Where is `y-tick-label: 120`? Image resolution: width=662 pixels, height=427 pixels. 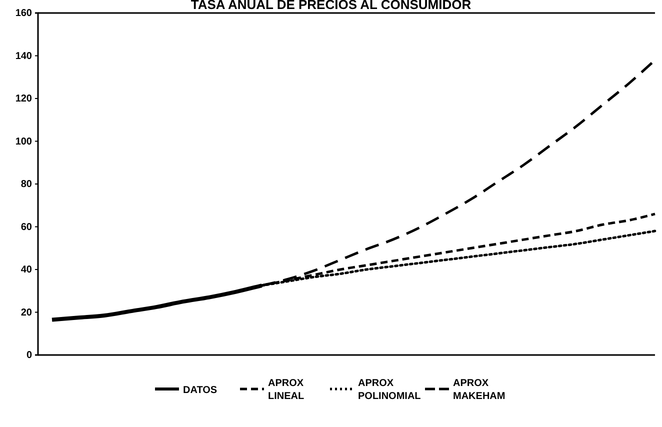
y-tick-label: 120 is located at coordinates (23, 99).